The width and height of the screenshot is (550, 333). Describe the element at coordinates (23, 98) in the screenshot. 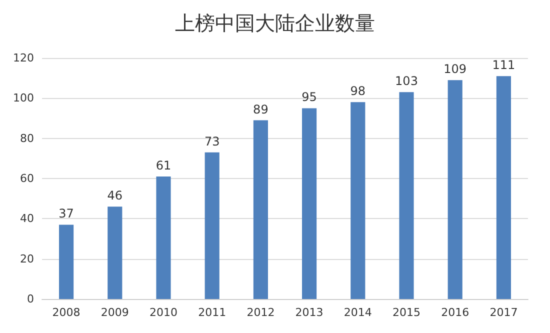

I see `y-tick-label: 100` at that location.